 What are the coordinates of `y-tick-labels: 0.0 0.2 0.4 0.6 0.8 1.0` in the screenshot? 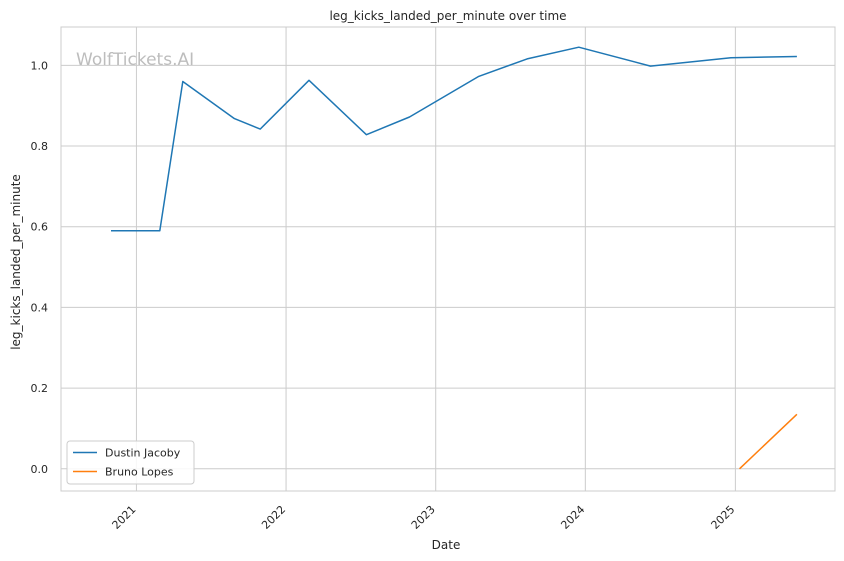 It's located at (40, 267).